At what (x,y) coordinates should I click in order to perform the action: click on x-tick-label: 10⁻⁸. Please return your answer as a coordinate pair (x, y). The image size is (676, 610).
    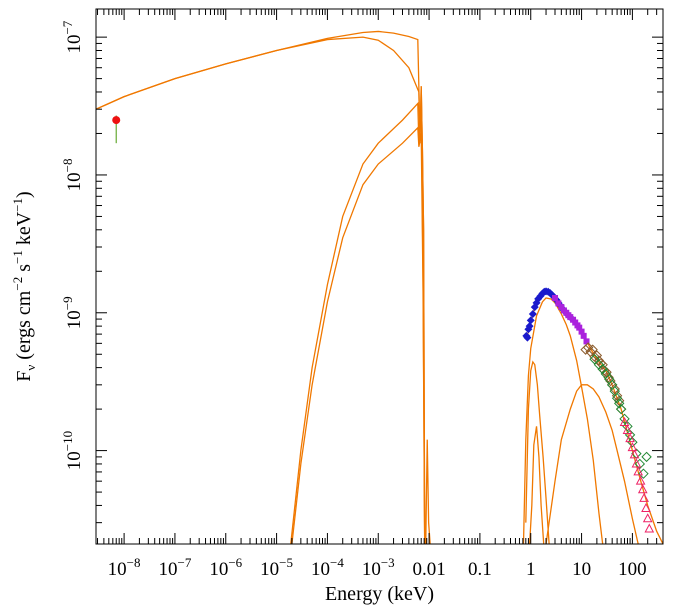
    Looking at the image, I should click on (124, 567).